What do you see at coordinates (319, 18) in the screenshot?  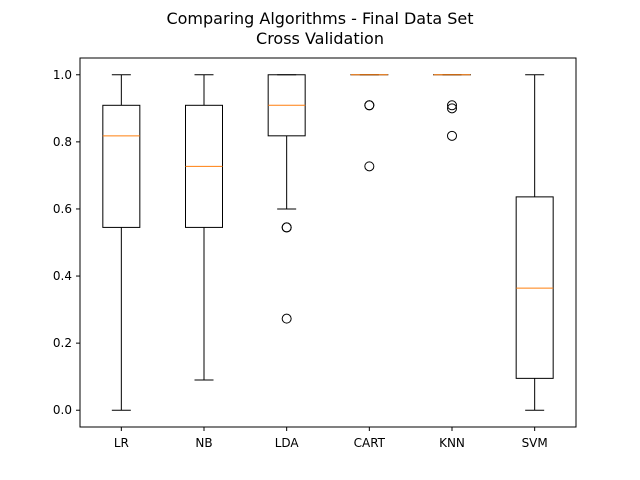 I see `chart-title-line1: Comparing Algorithms - Final Data Set` at bounding box center [319, 18].